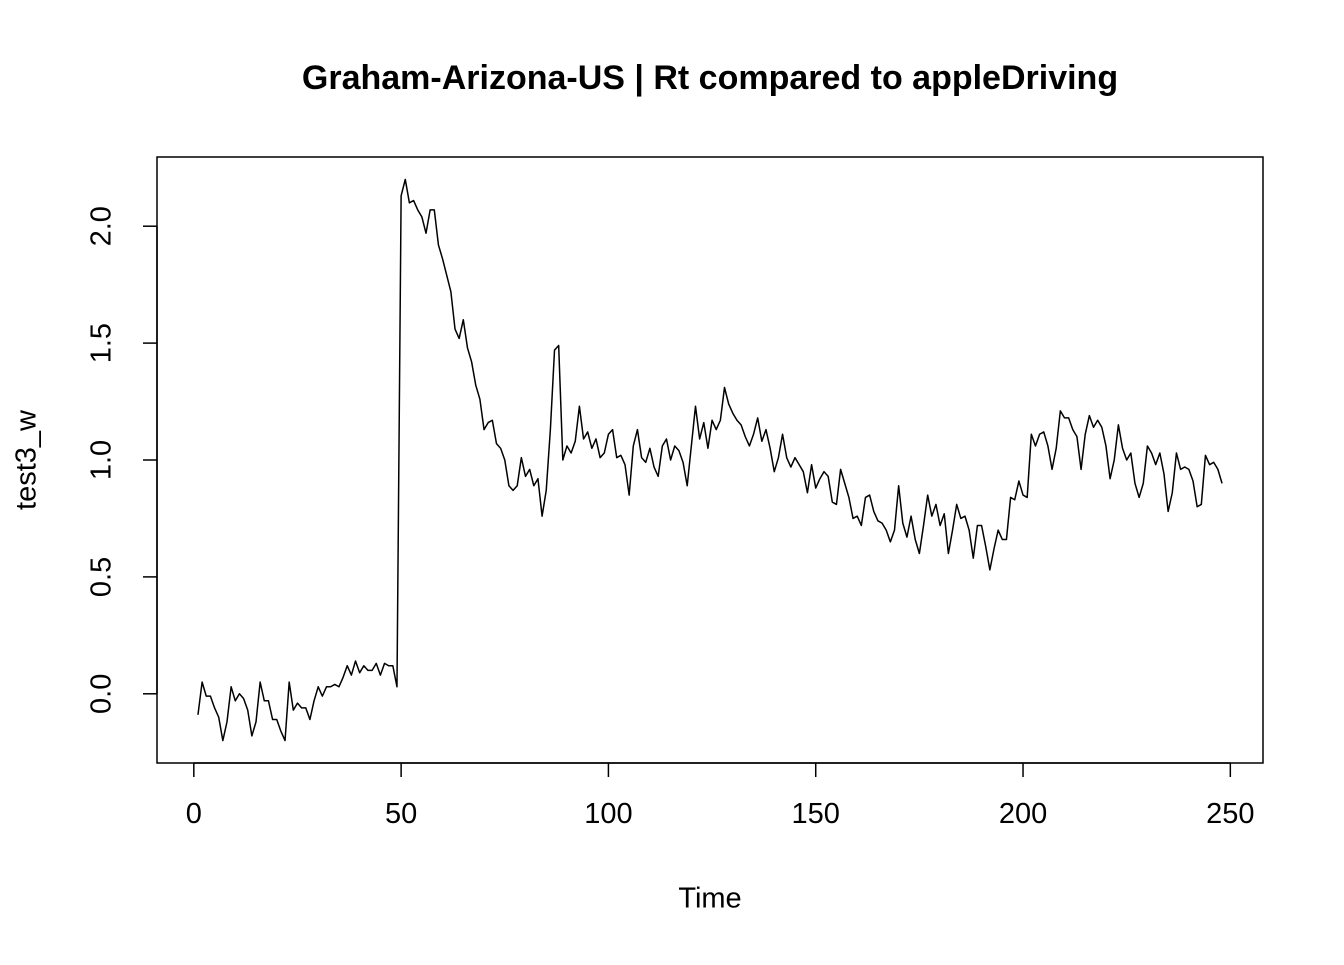  I want to click on y-tick-label: 0.0, so click(102, 694).